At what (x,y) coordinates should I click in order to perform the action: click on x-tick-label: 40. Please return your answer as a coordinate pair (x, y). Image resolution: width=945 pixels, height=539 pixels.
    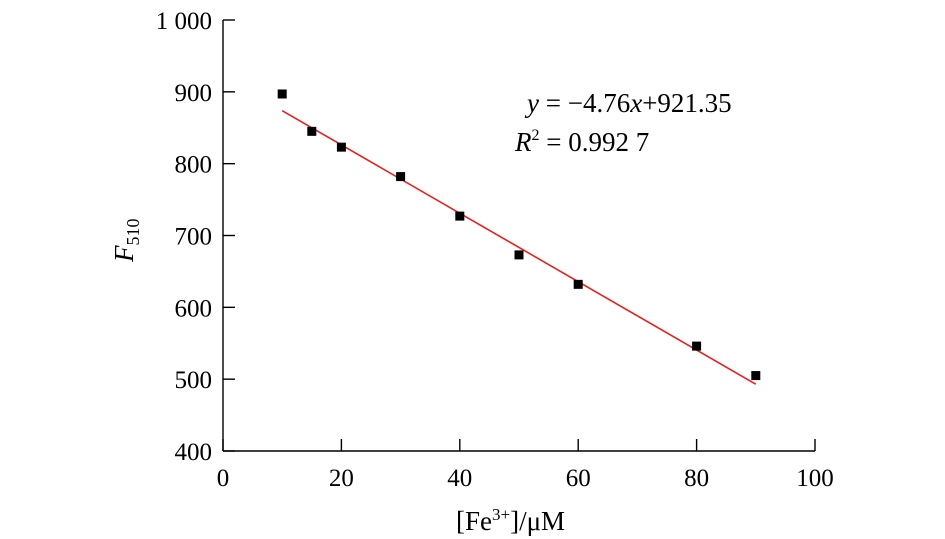
    Looking at the image, I should click on (459, 478).